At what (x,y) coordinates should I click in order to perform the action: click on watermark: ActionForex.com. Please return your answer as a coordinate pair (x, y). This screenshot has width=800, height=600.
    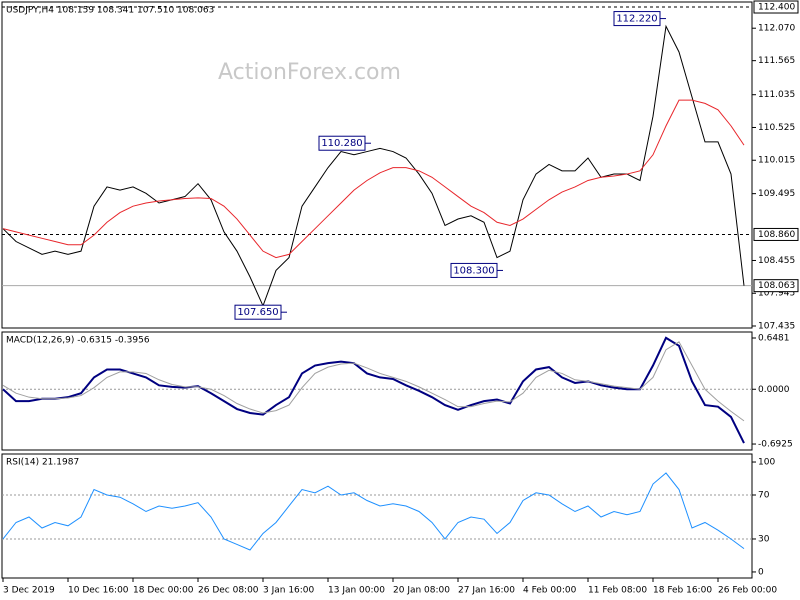
    Looking at the image, I should click on (309, 72).